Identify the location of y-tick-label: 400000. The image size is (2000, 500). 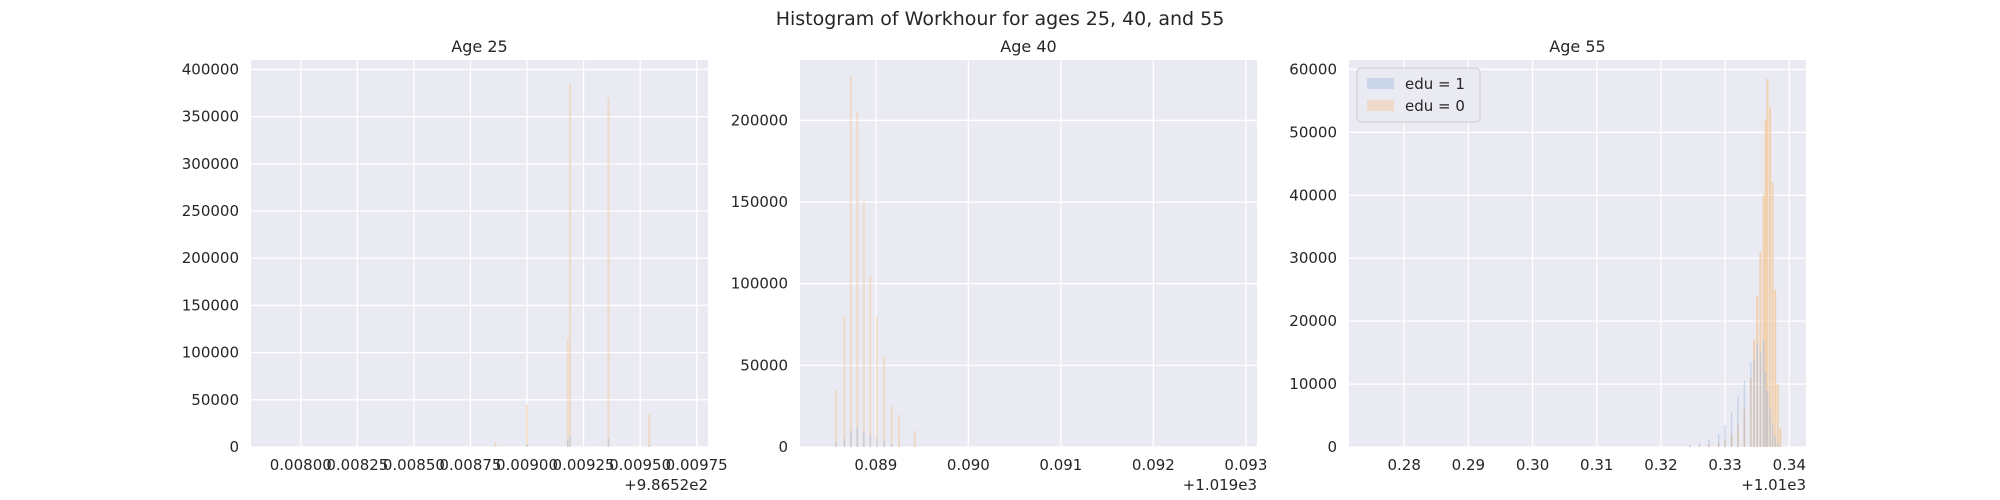
(210, 69).